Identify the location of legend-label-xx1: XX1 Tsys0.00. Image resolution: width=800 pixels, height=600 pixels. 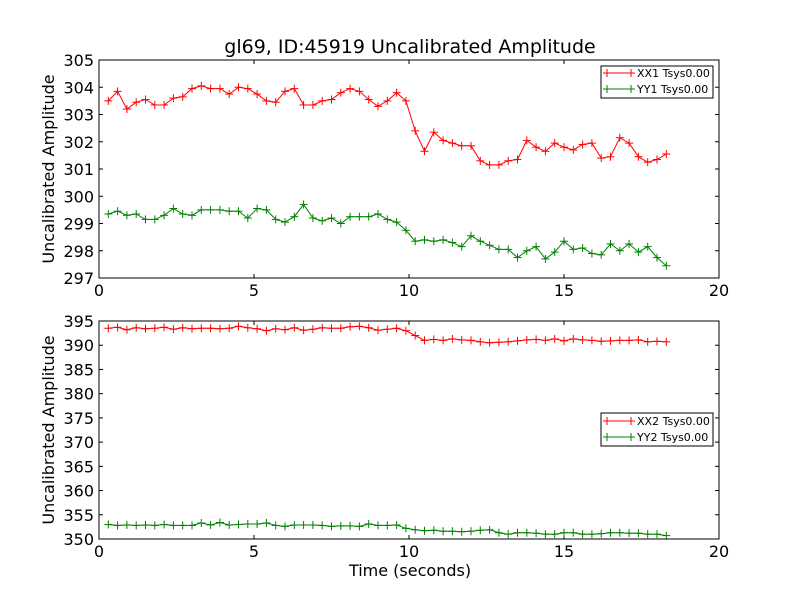
(673, 73).